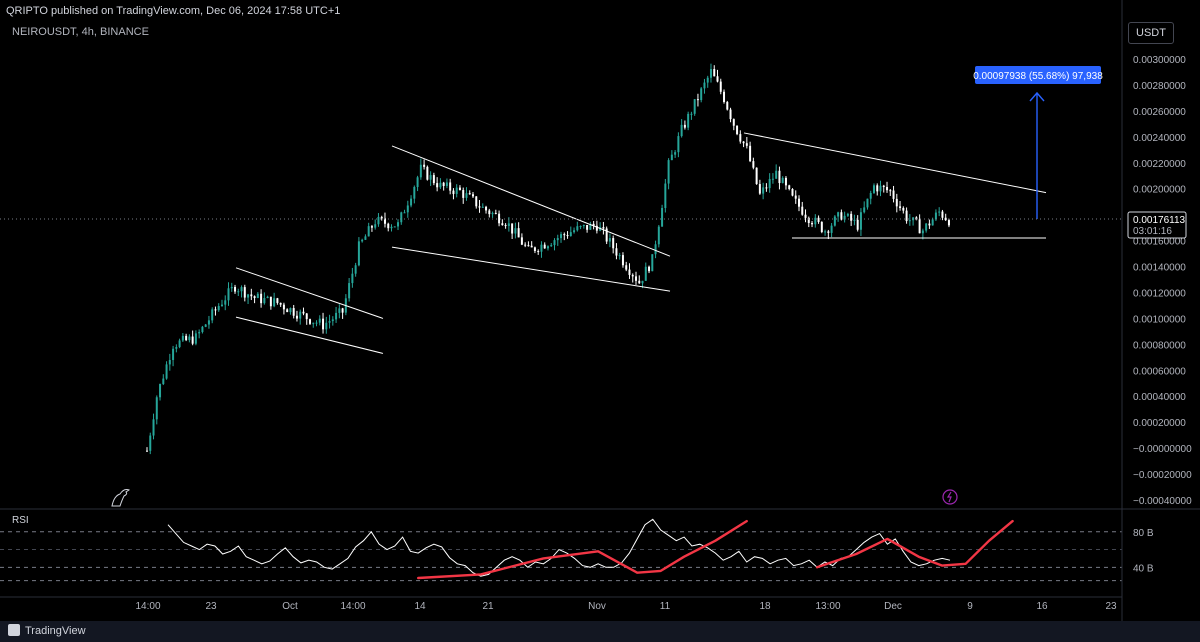 Image resolution: width=1200 pixels, height=642 pixels. Describe the element at coordinates (309, 335) in the screenshot. I see `trend-line-channel-bottom` at that location.